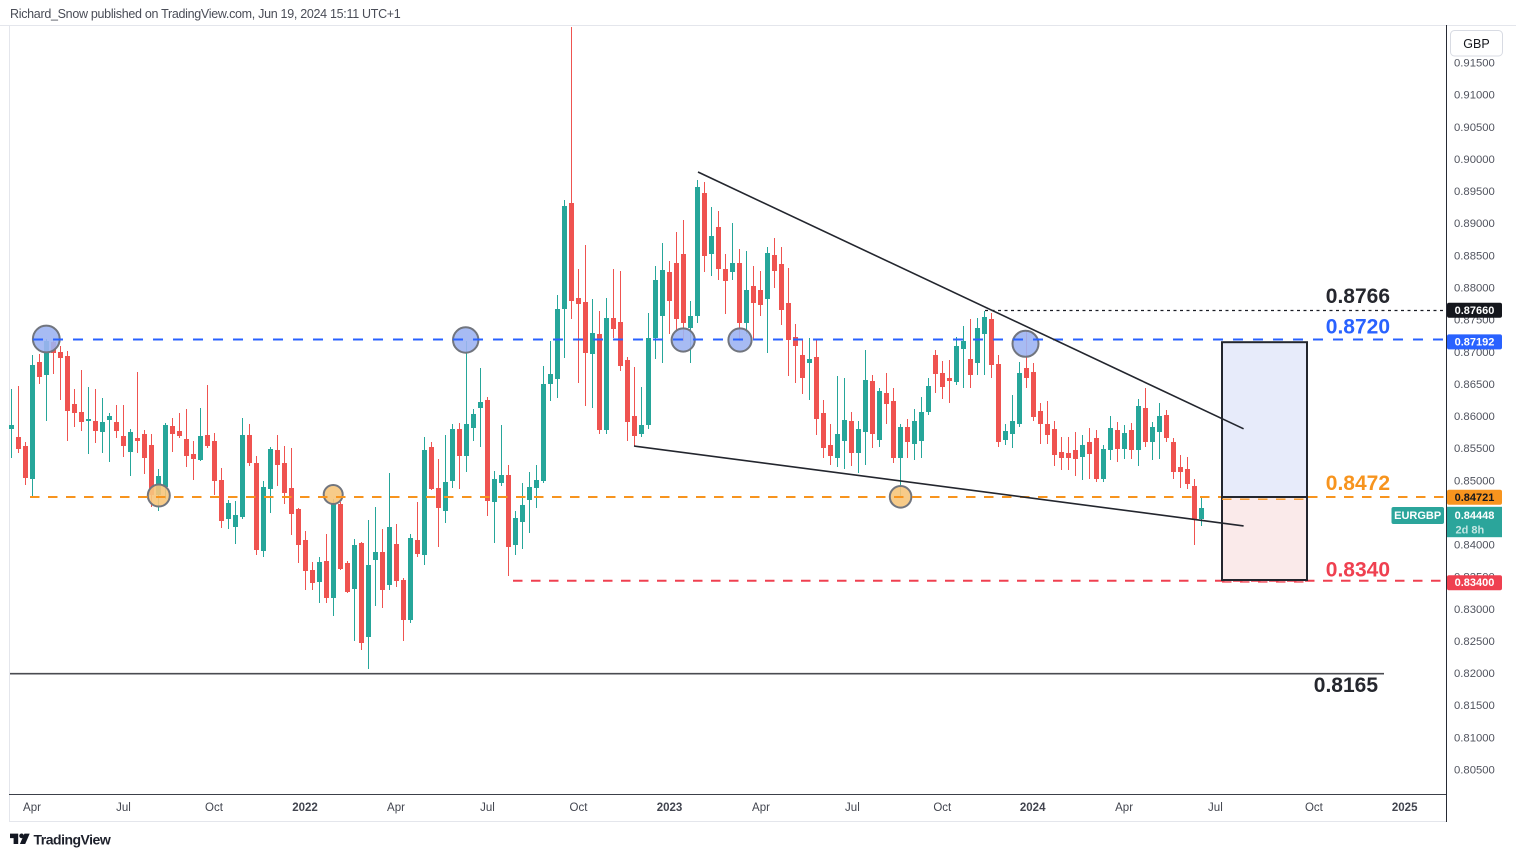 The width and height of the screenshot is (1516, 857). Describe the element at coordinates (1346, 685) in the screenshot. I see `svg-text: 0.8165` at that location.